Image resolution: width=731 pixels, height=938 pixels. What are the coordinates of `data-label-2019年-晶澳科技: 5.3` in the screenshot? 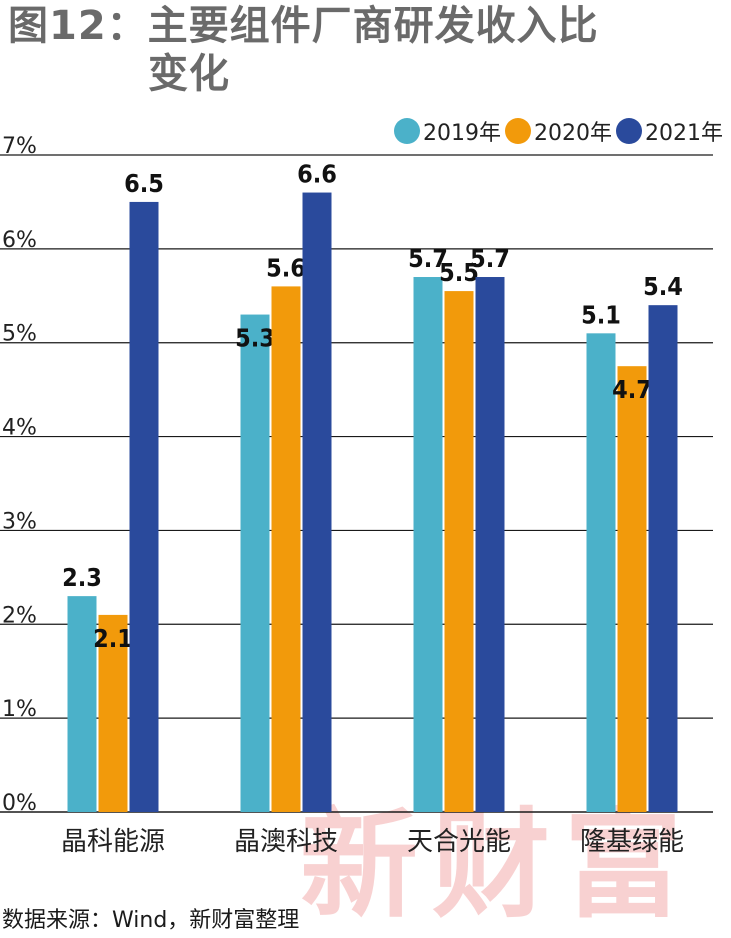 It's located at (255, 338).